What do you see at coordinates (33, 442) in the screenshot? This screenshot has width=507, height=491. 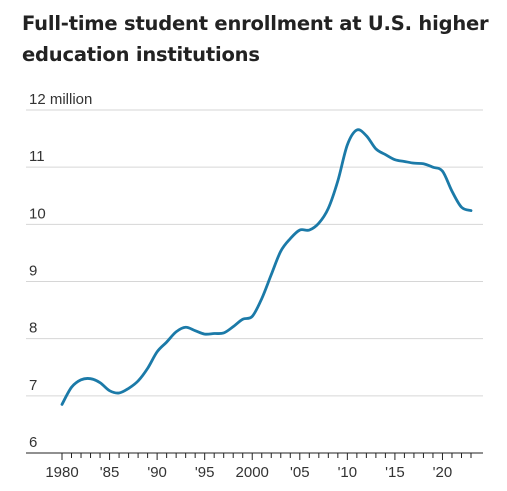 I see `y-tick-label: 6` at bounding box center [33, 442].